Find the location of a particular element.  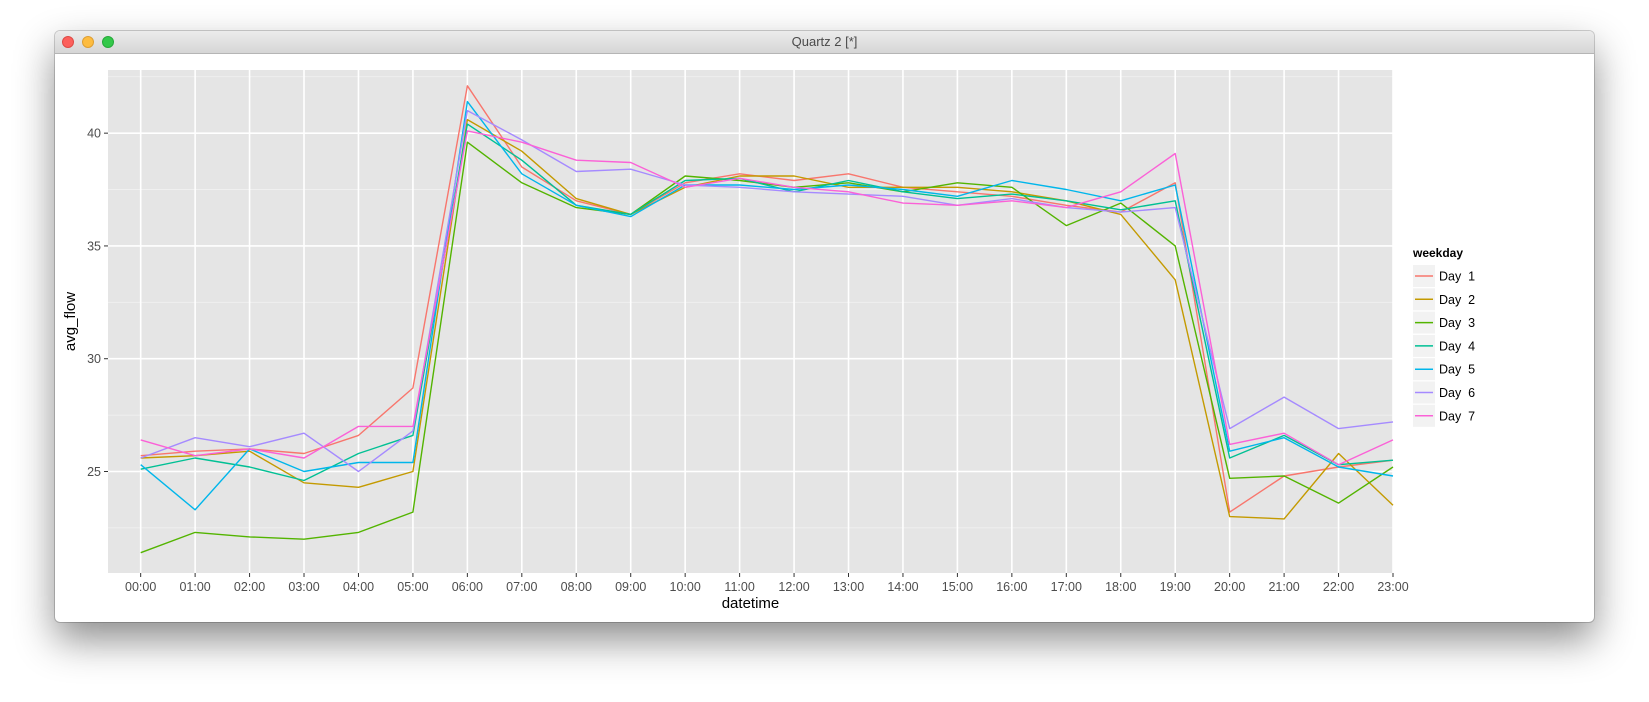

legend-label: Day 4 is located at coordinates (1457, 346).